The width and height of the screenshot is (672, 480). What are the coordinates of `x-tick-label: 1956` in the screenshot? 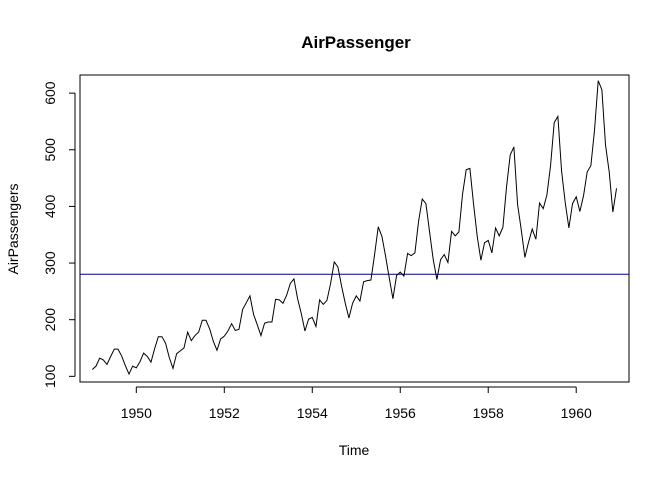 It's located at (400, 413).